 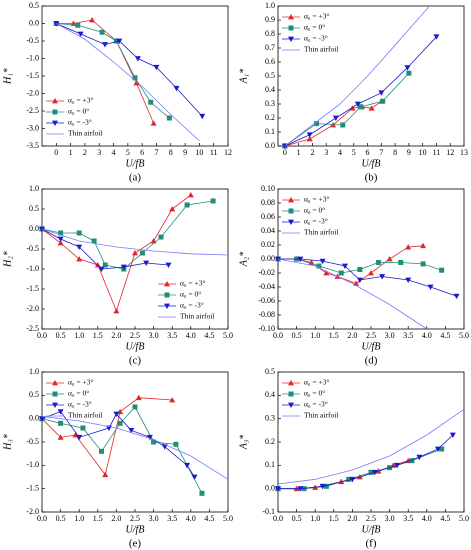 I want to click on y-tick-label: 1.0, so click(x=34, y=188).